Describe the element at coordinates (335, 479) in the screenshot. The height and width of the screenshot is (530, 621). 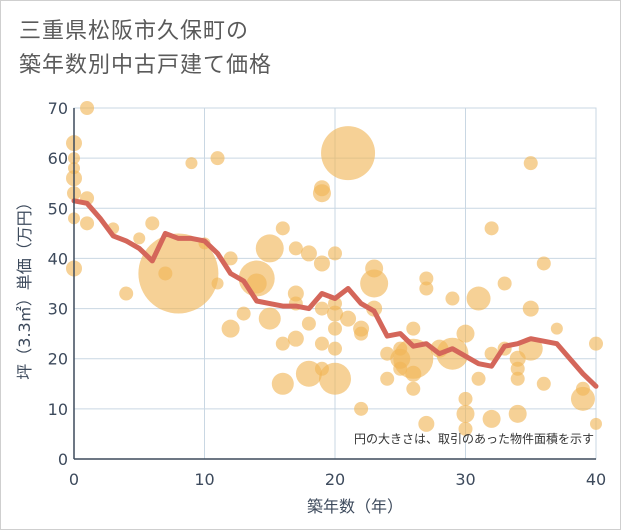
I see `x-tick-label: 20` at that location.